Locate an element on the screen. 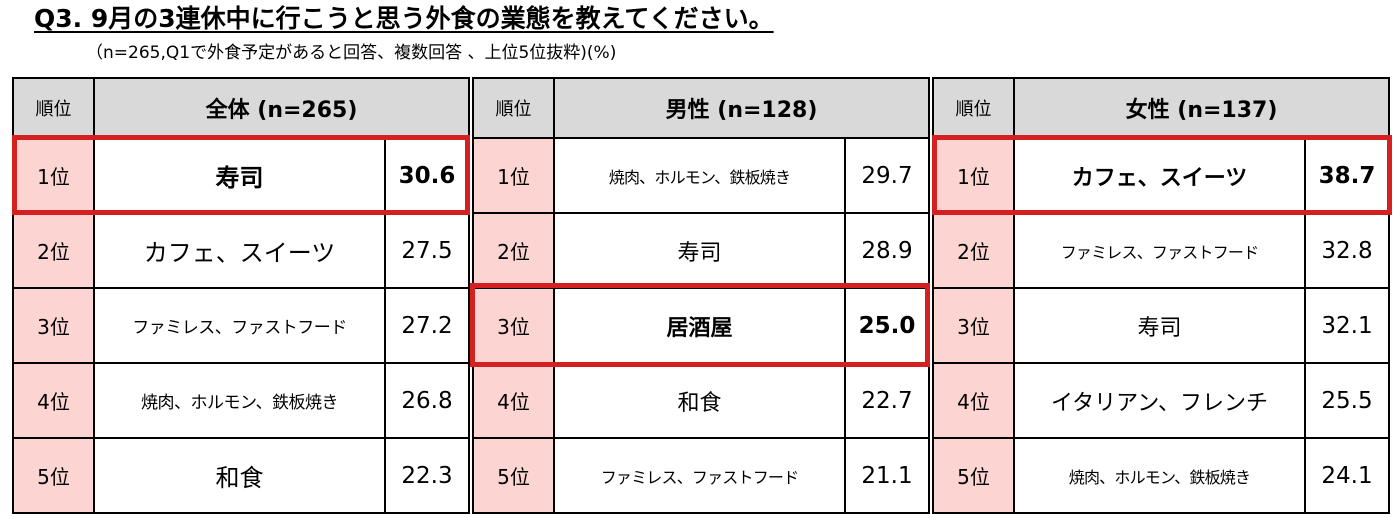 This screenshot has width=1400, height=520. table-header-row: 順位 女性 (n=137) is located at coordinates (1161, 108).